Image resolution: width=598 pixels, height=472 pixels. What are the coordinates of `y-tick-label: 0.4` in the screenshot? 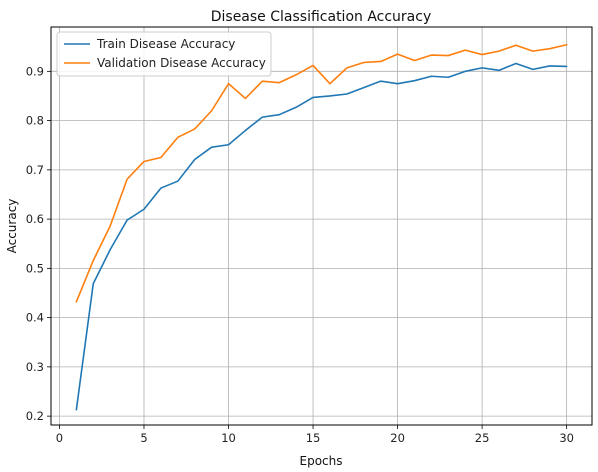 It's located at (35, 318).